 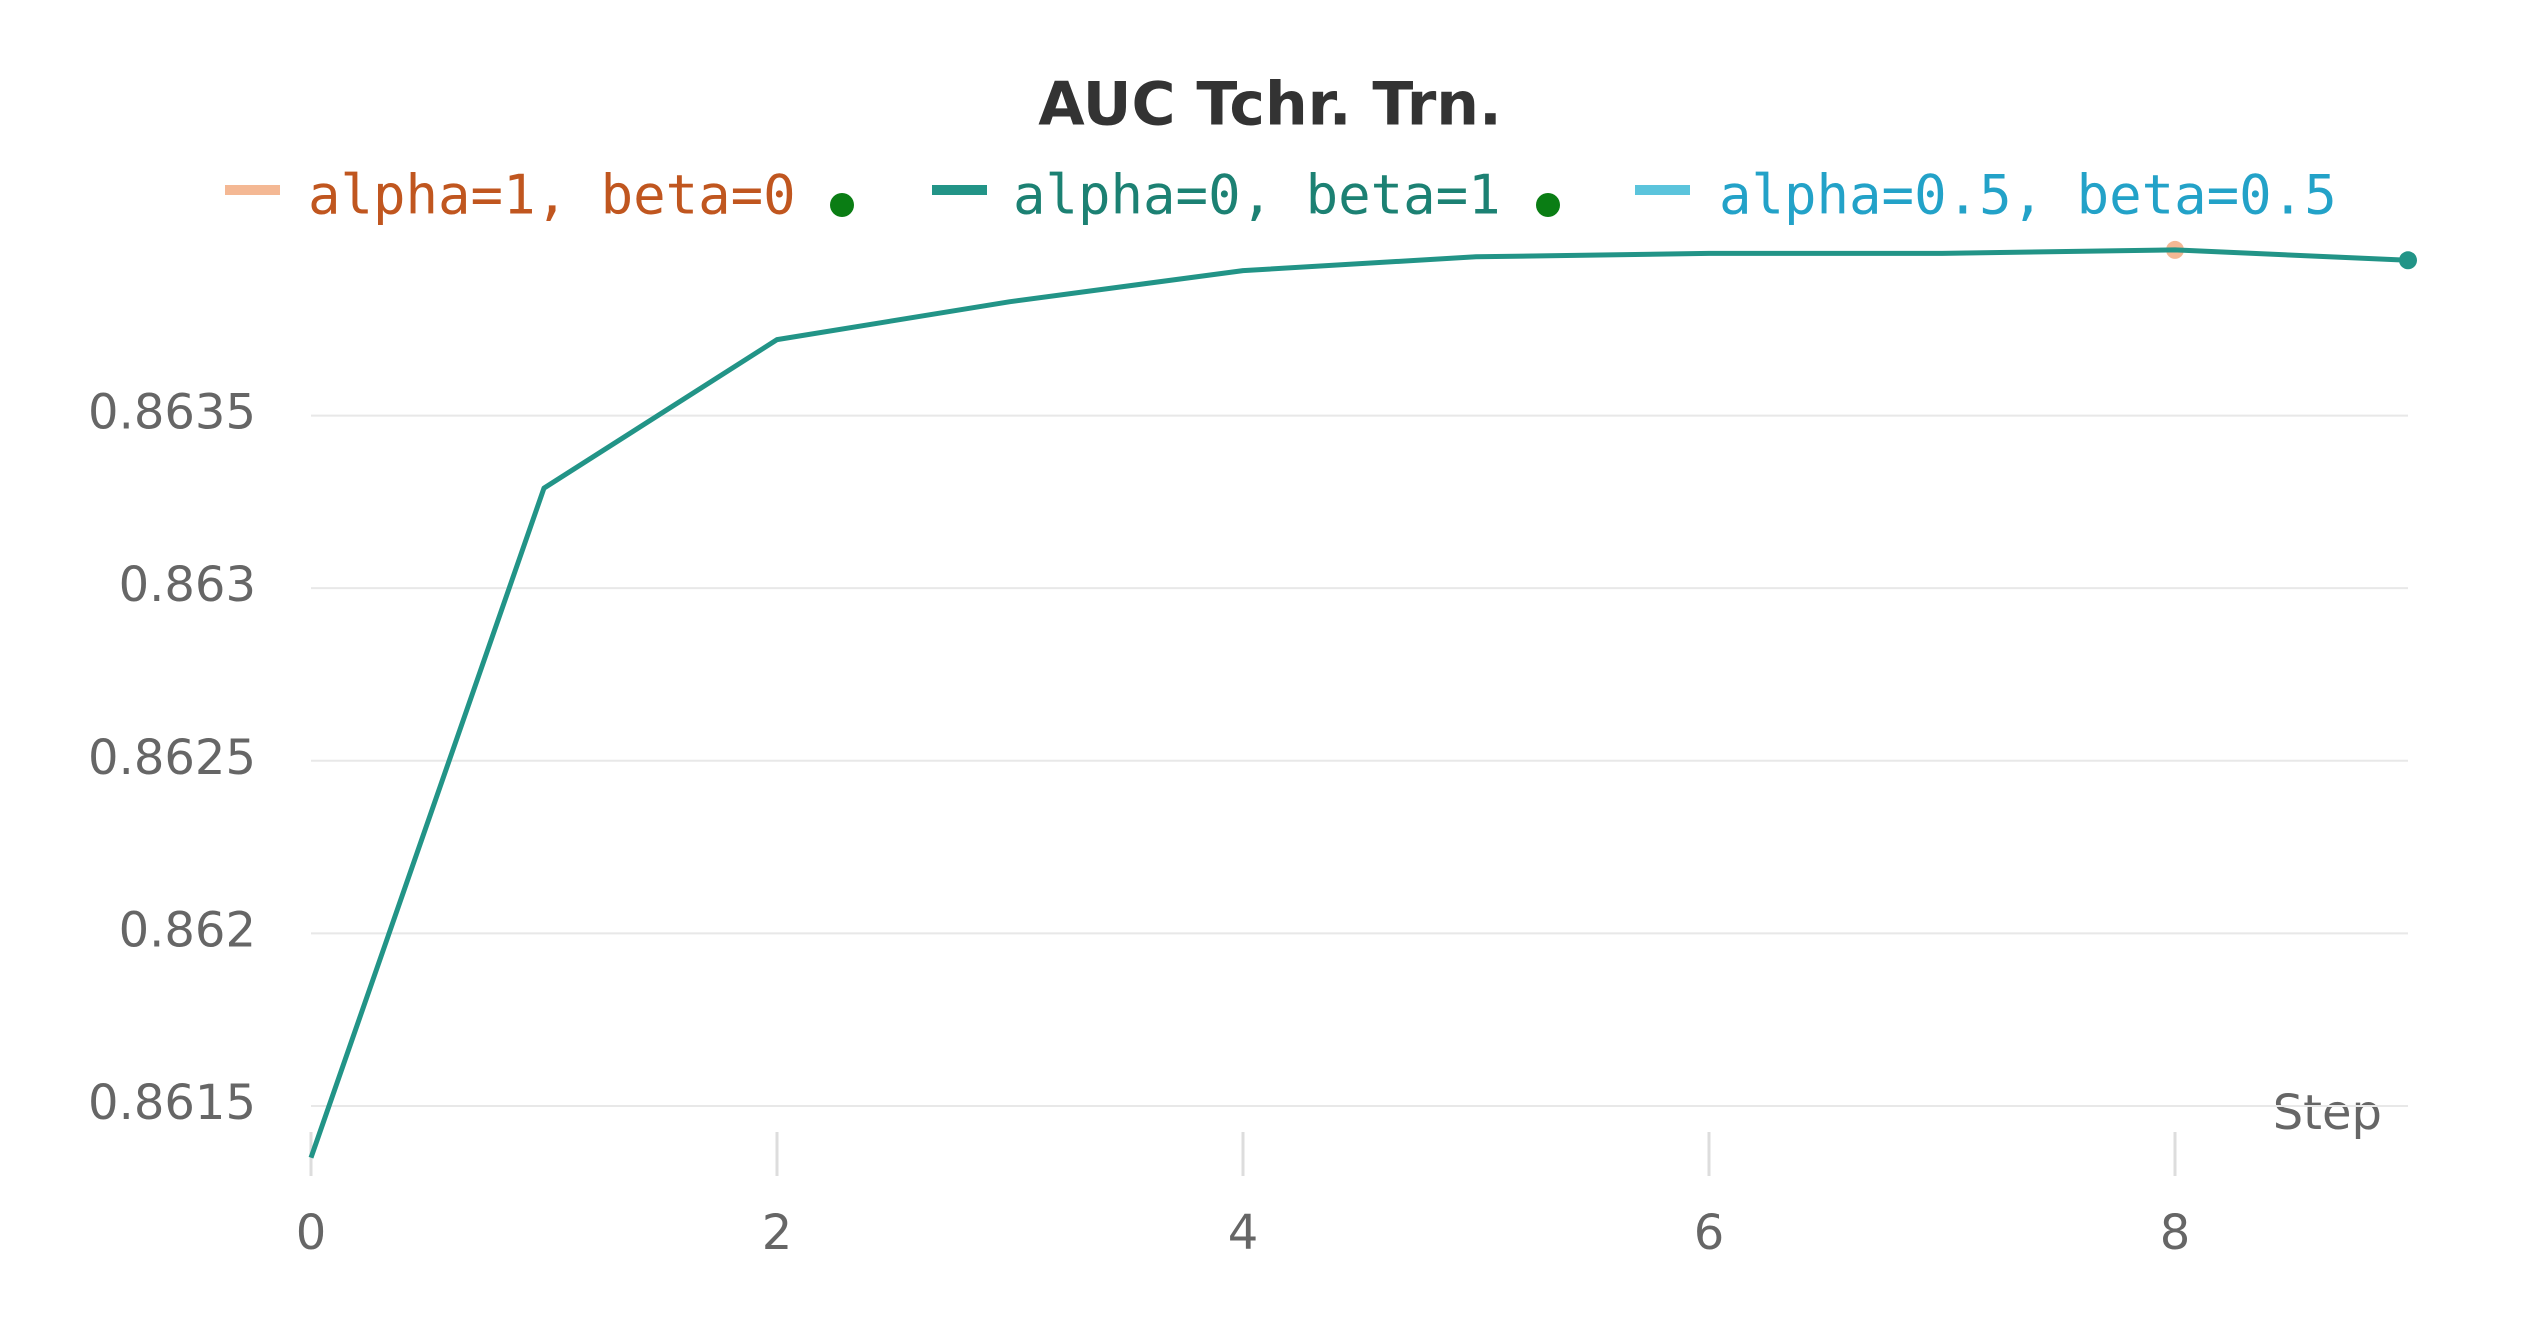 I want to click on x-tick-label: 2, so click(x=777, y=1233).